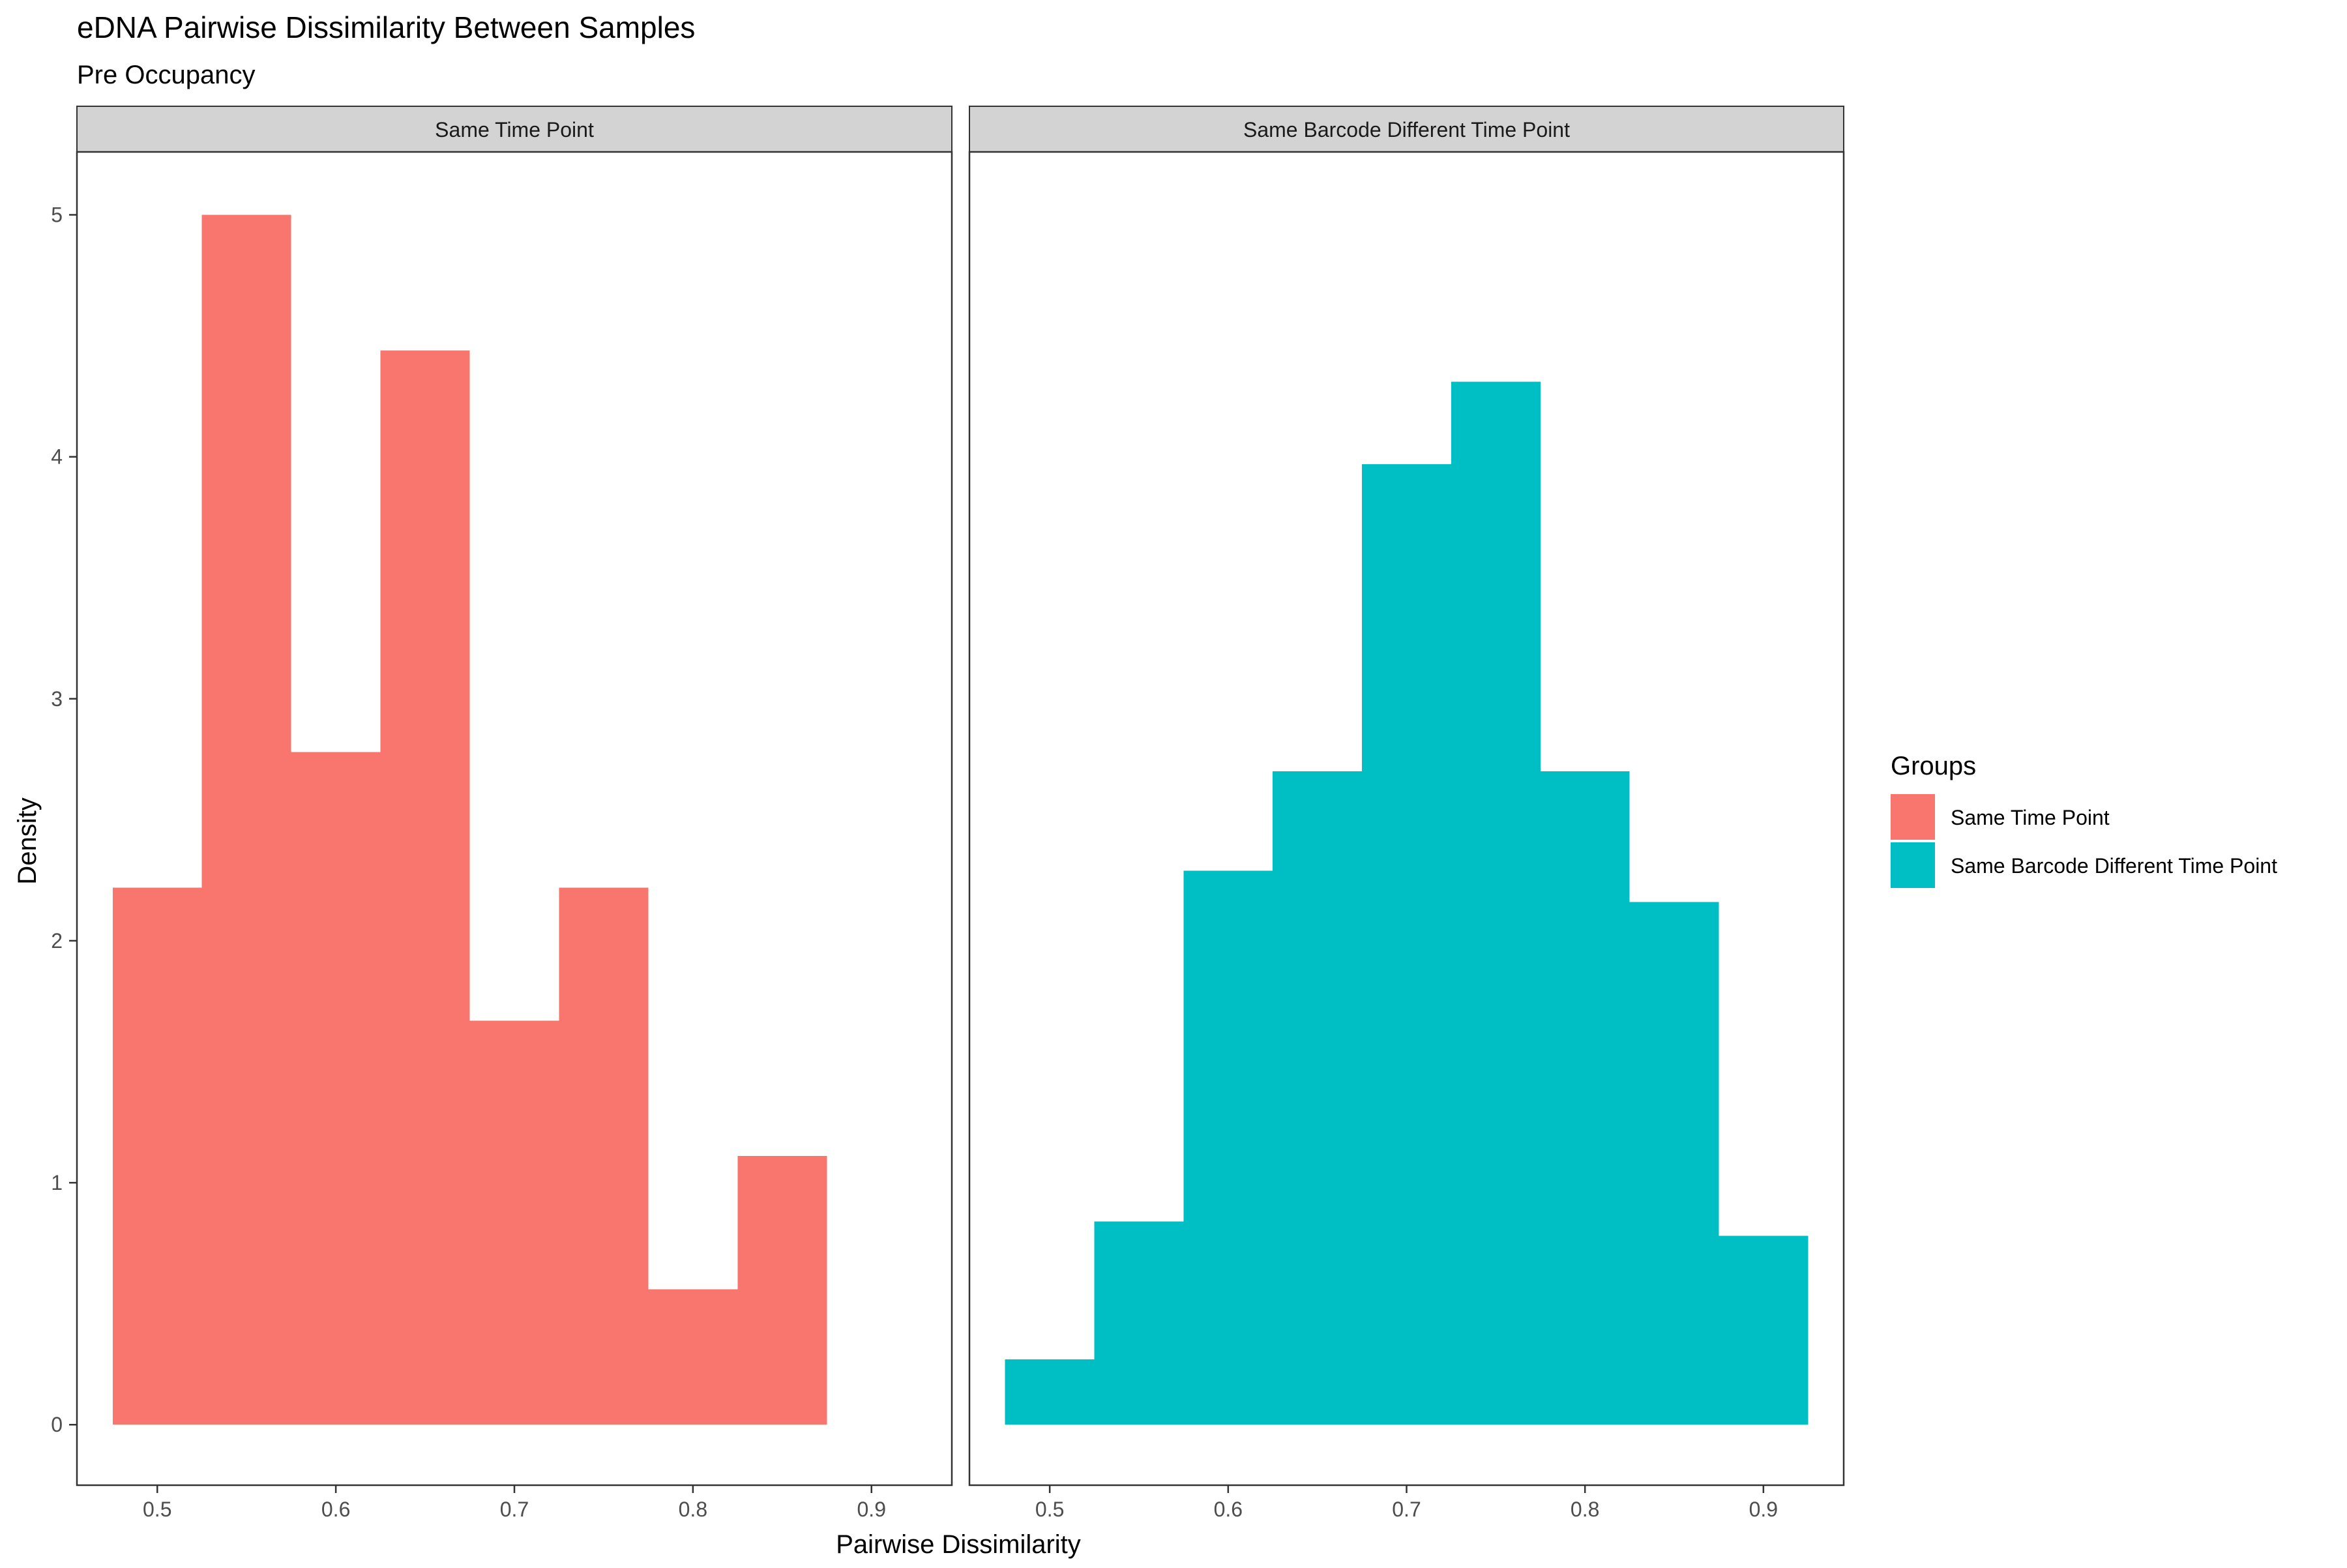 The width and height of the screenshot is (2347, 1568). I want to click on legend-item: Same Time Point, so click(2000, 817).